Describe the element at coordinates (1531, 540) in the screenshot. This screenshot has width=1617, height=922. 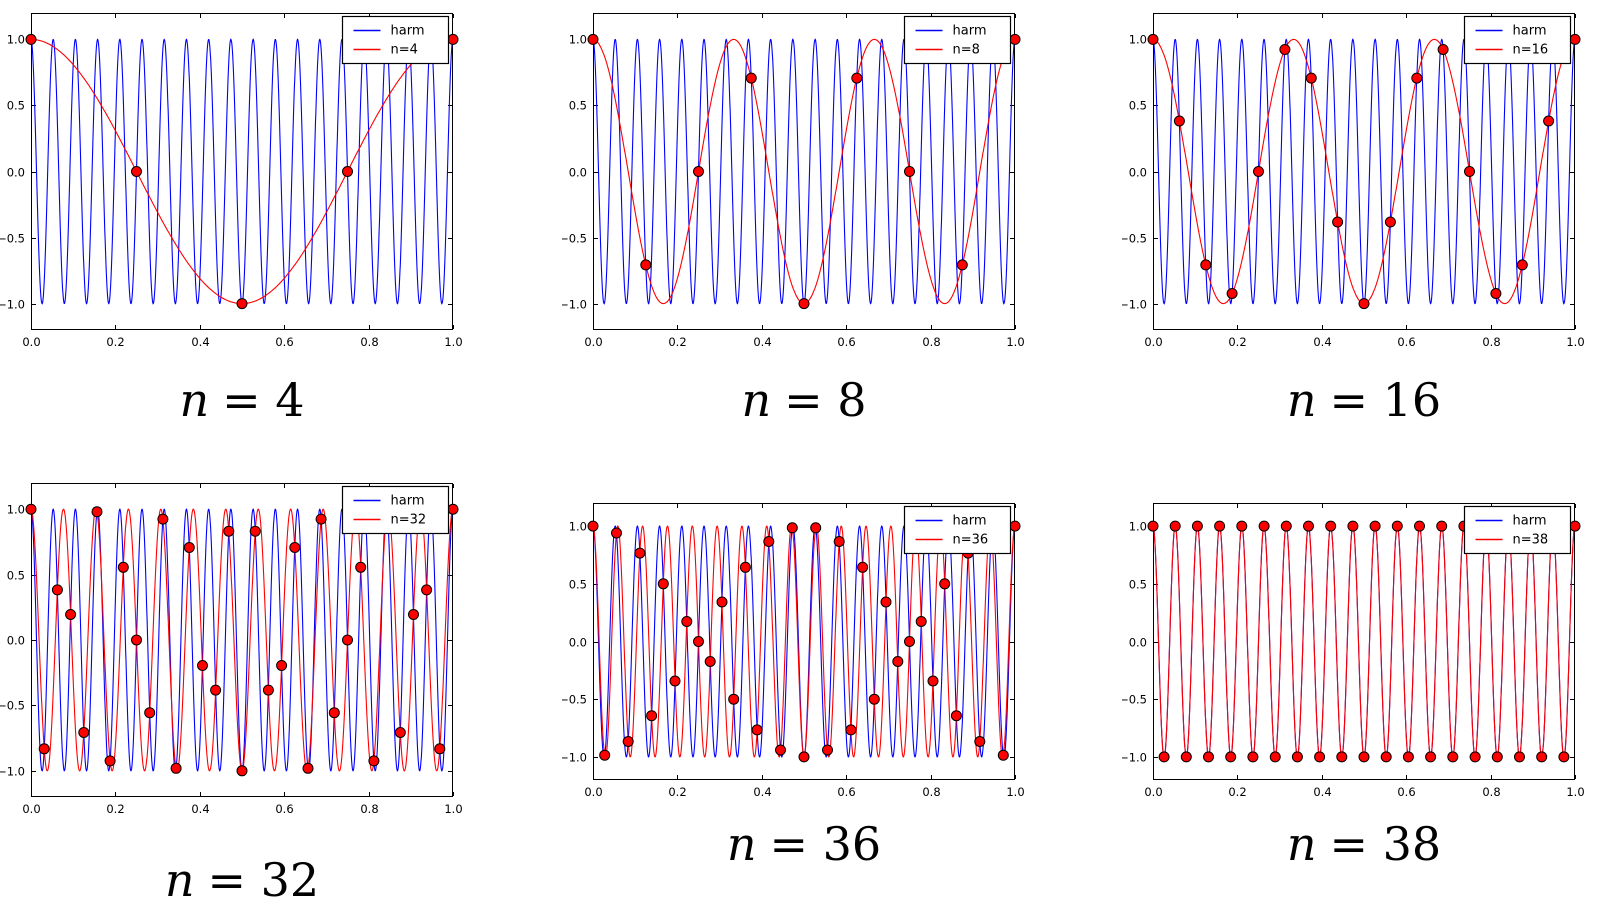
I see `legend-label-alias: n=38` at that location.